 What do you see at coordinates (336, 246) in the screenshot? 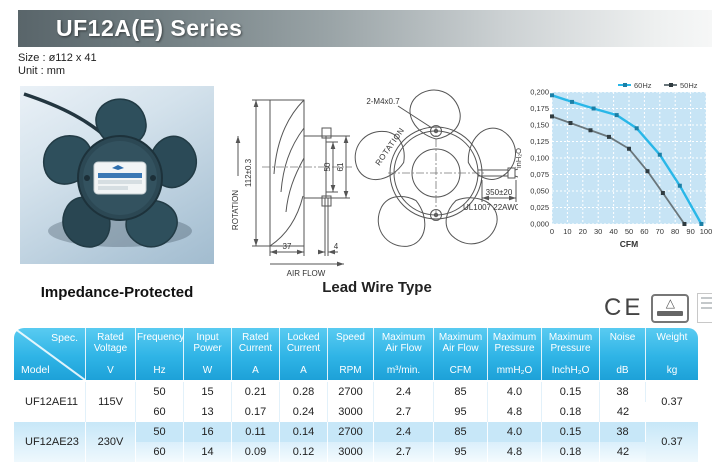
I see `dim-stub-label: 4` at bounding box center [336, 246].